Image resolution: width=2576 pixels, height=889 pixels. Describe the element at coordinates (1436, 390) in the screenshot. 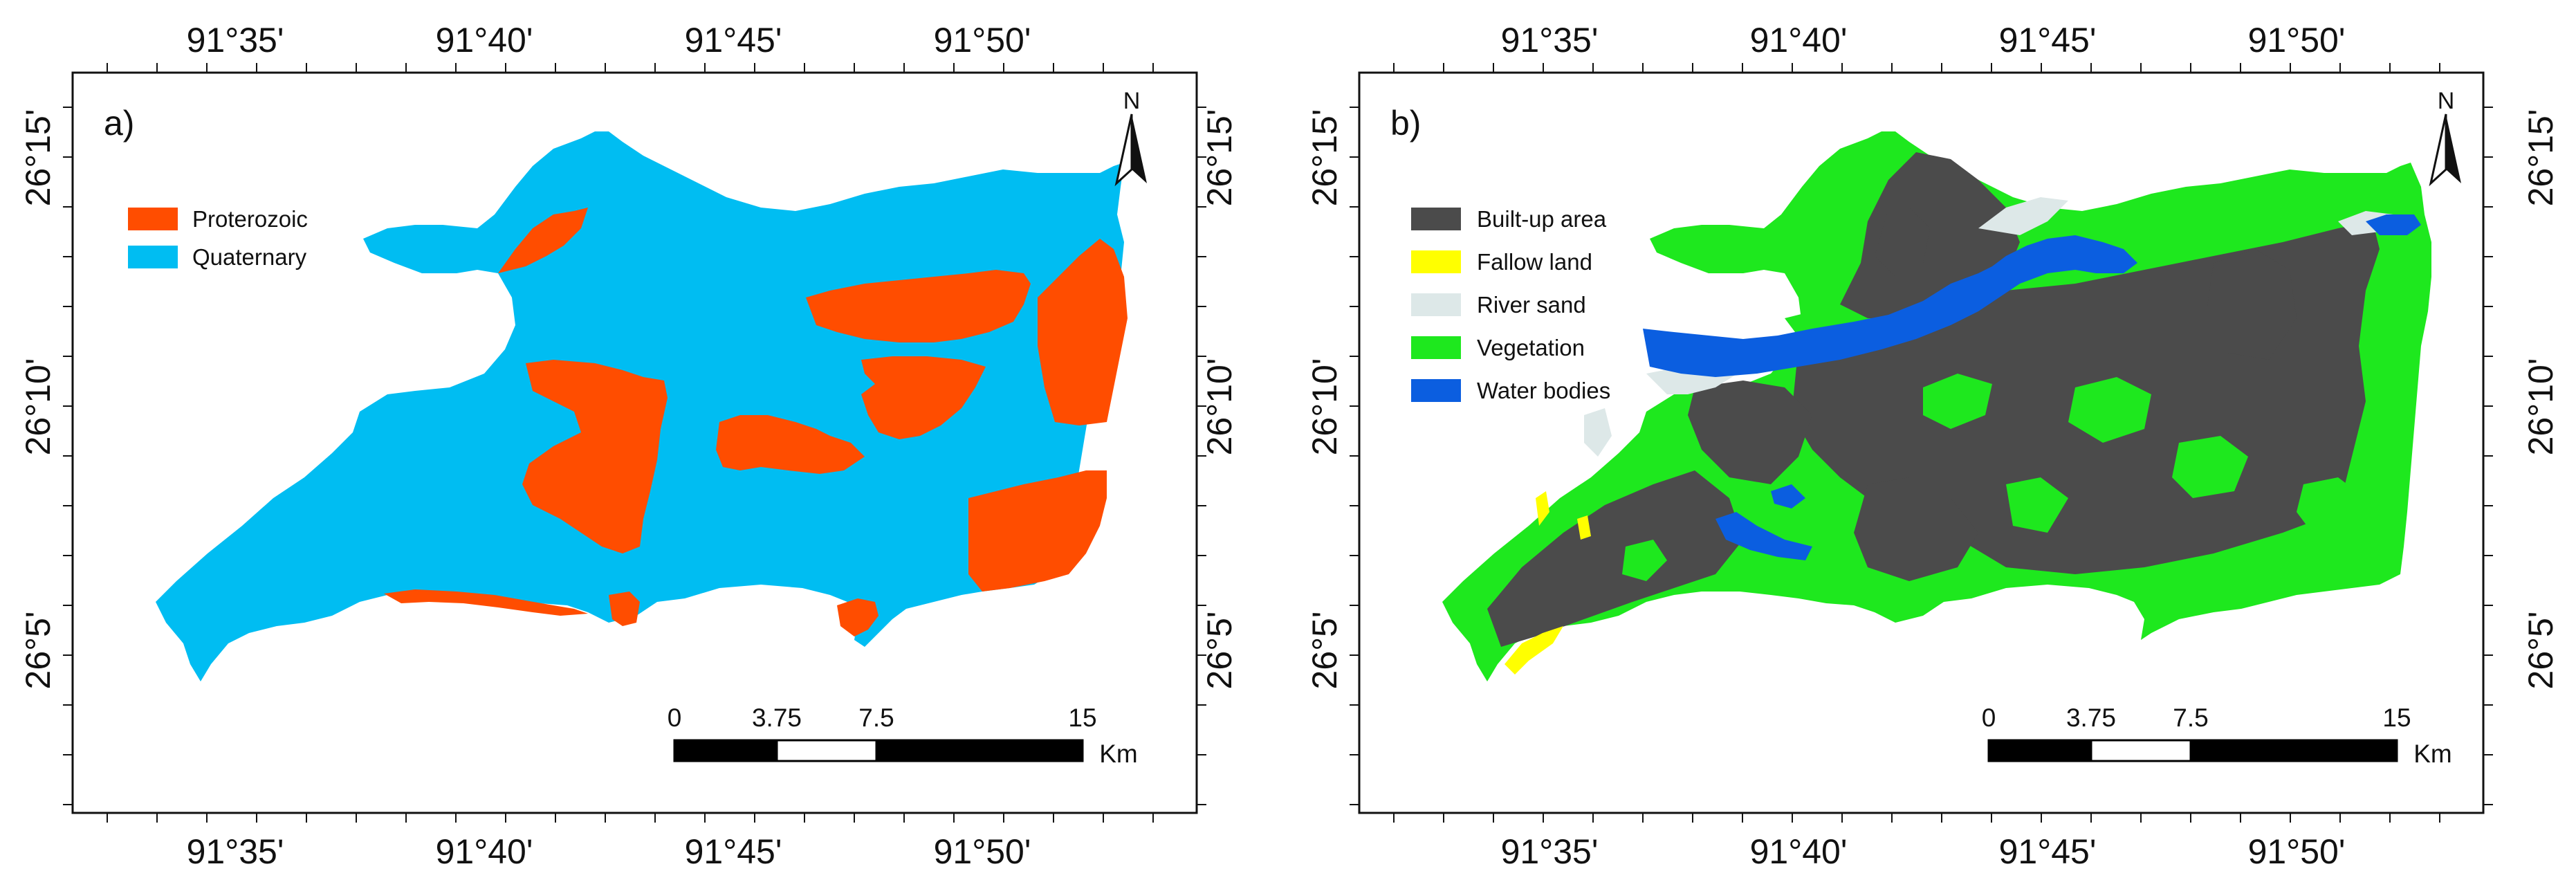

I see `legend-swatch-water-bodies` at that location.